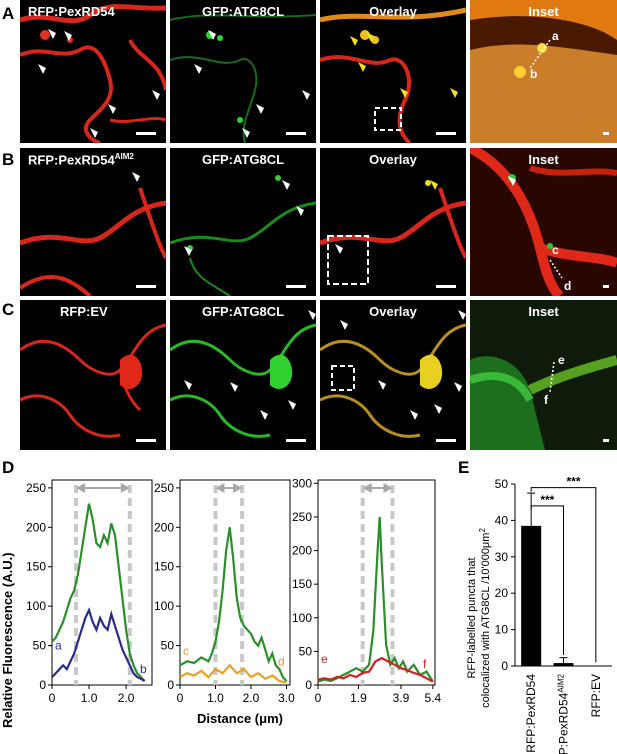 The width and height of the screenshot is (617, 754). What do you see at coordinates (567, 286) in the screenshot?
I see `inset-point-d: d` at bounding box center [567, 286].